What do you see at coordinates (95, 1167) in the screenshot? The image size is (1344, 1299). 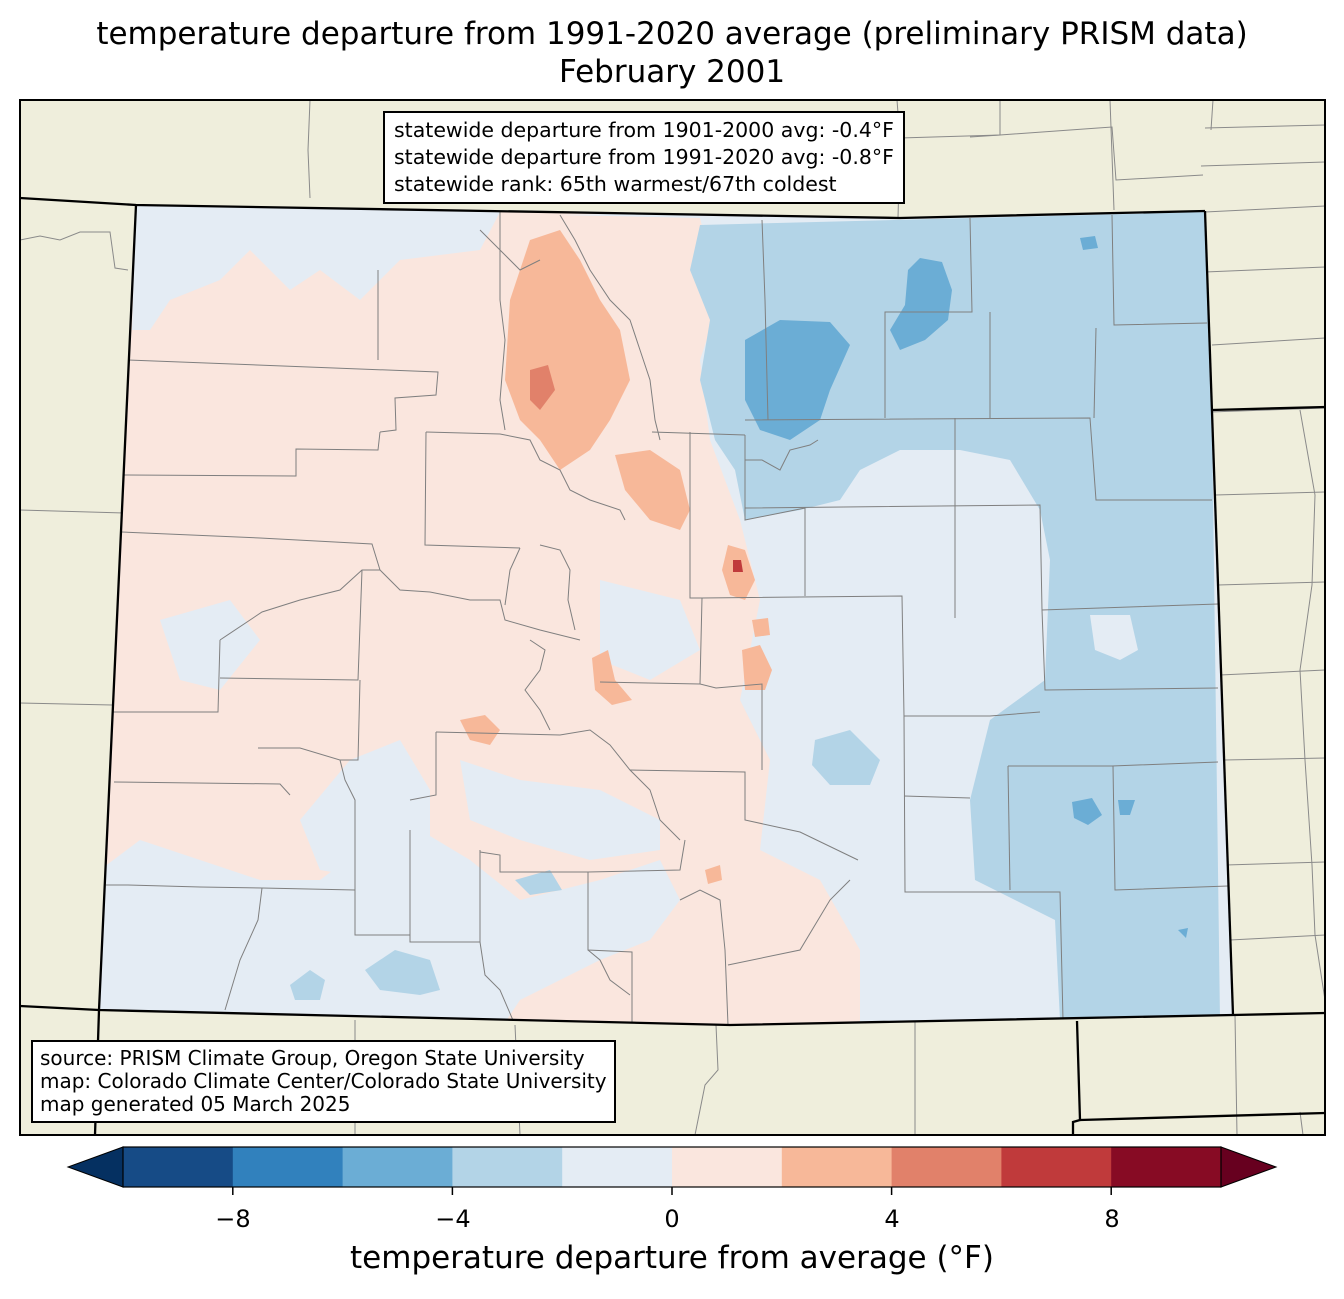 I see `colorbar-under-extension` at bounding box center [95, 1167].